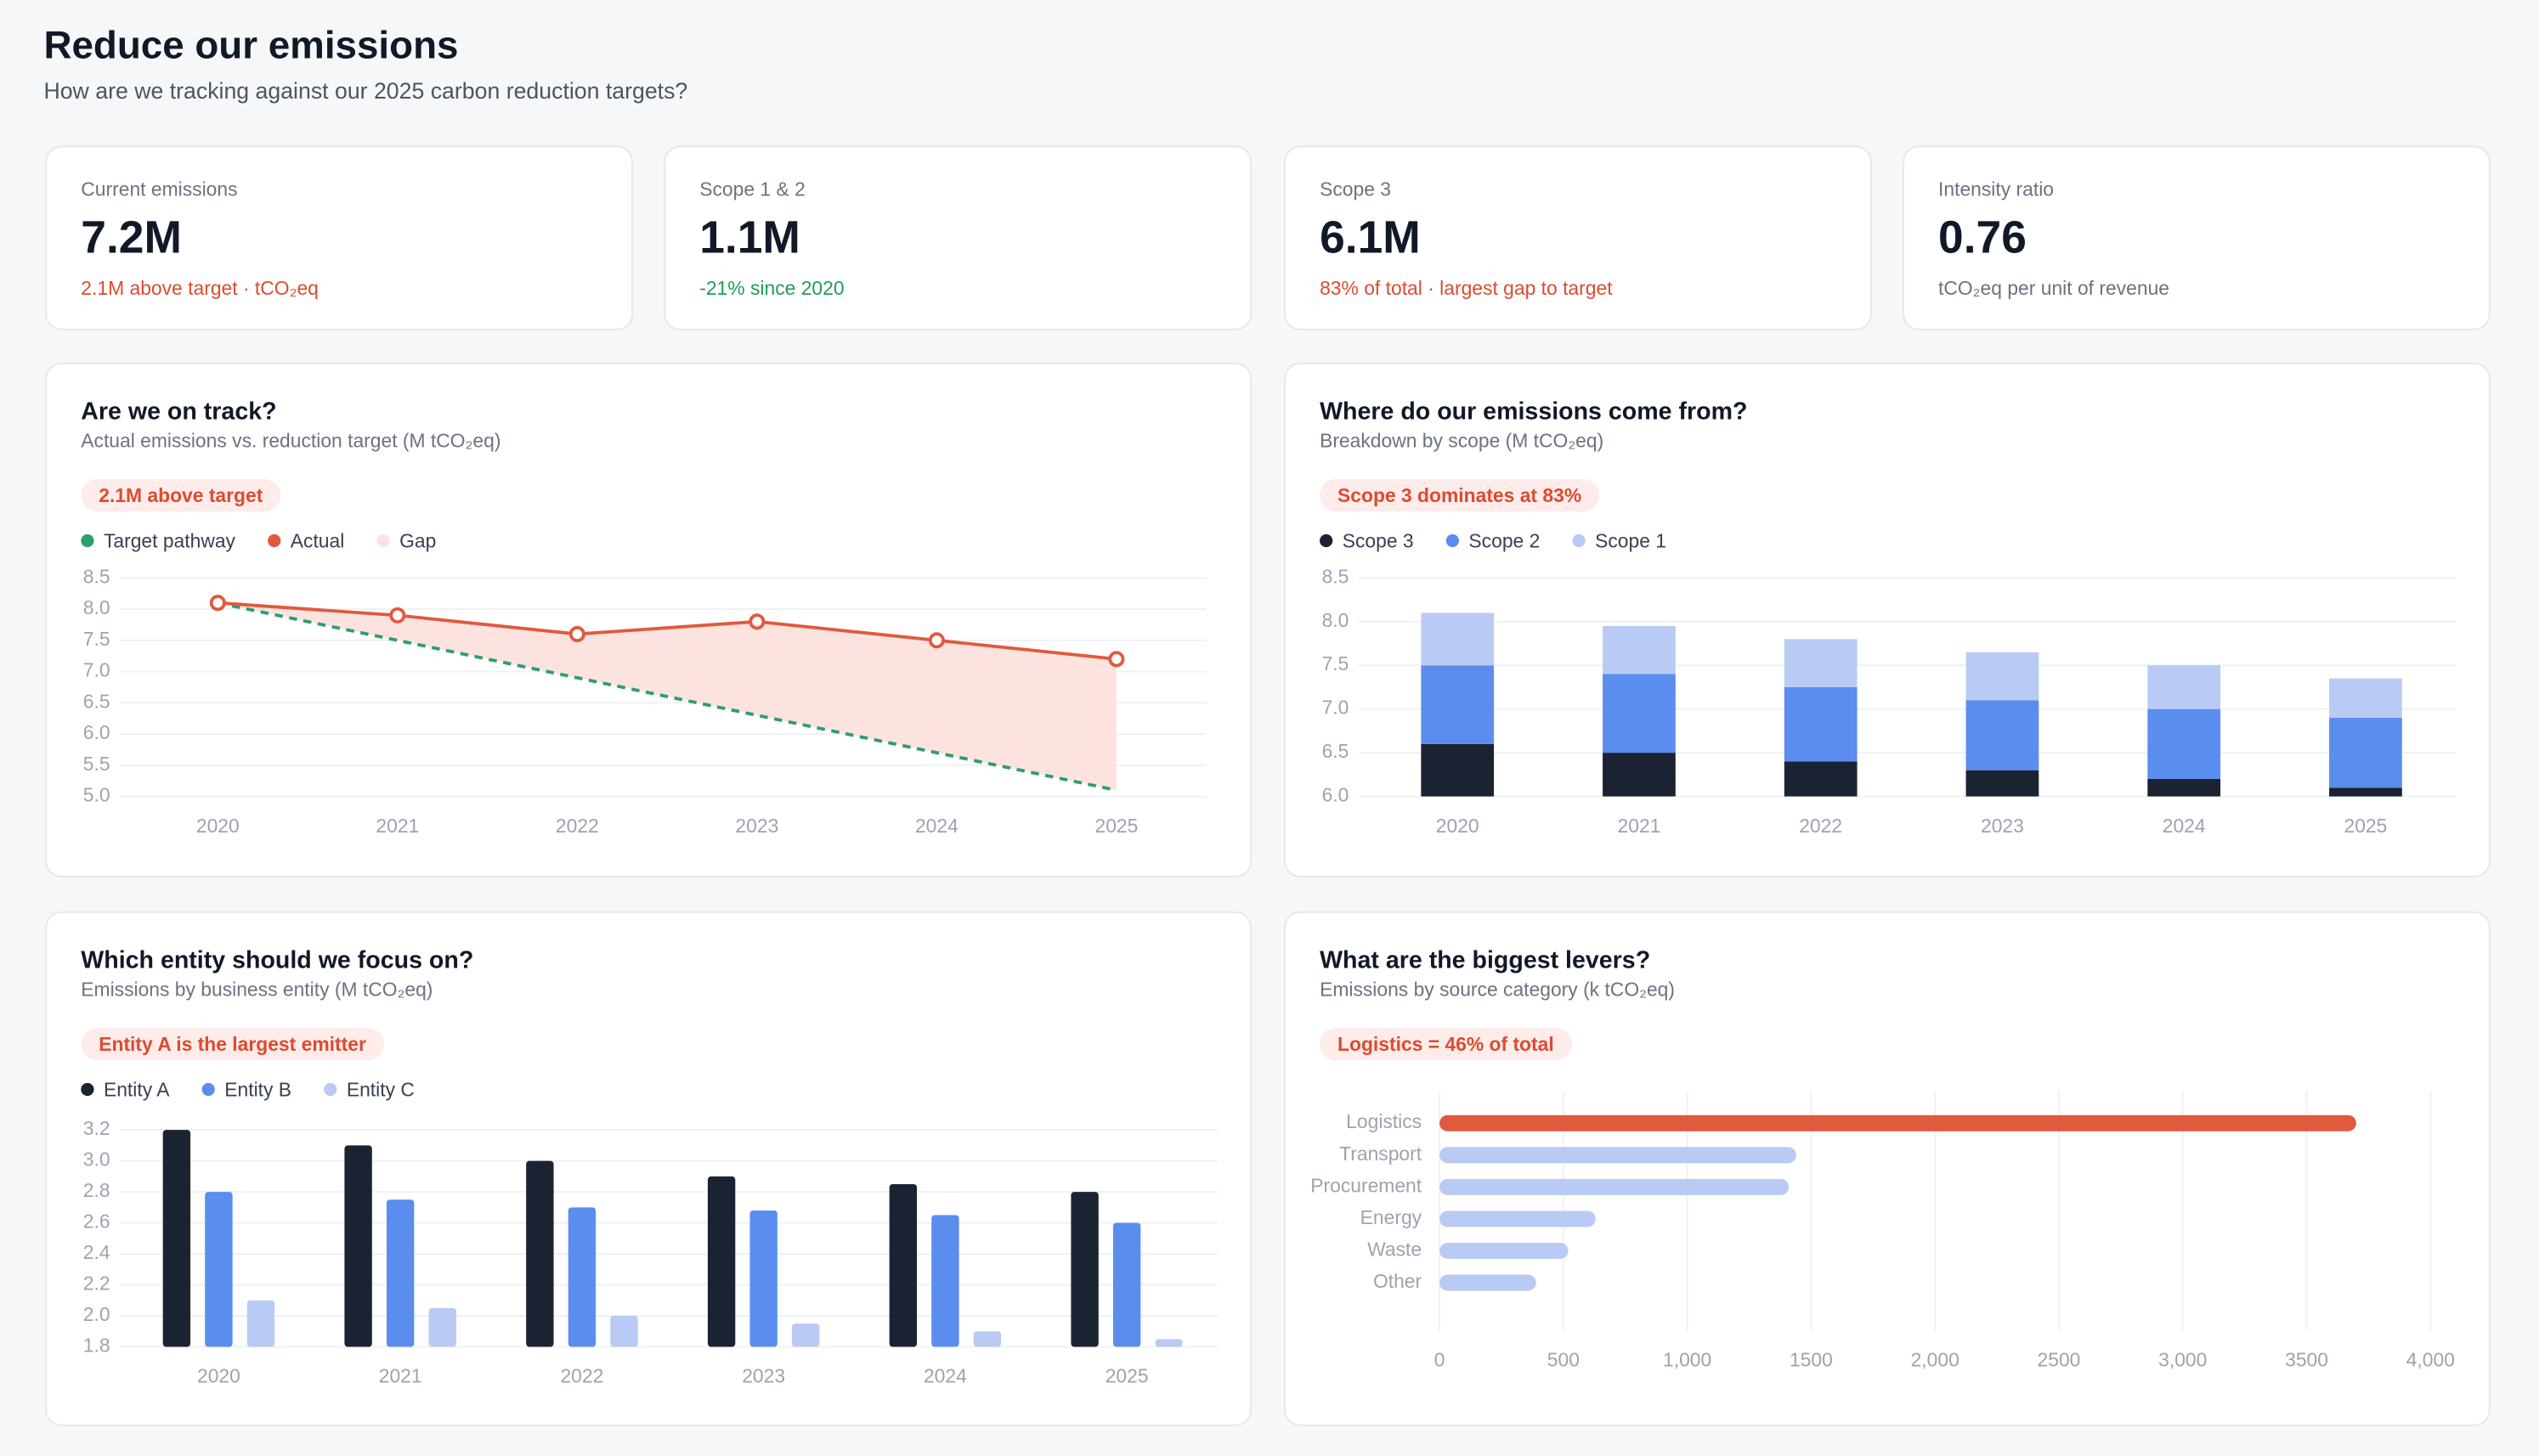  I want to click on chart-title: Which entity should we focus on?, so click(277, 960).